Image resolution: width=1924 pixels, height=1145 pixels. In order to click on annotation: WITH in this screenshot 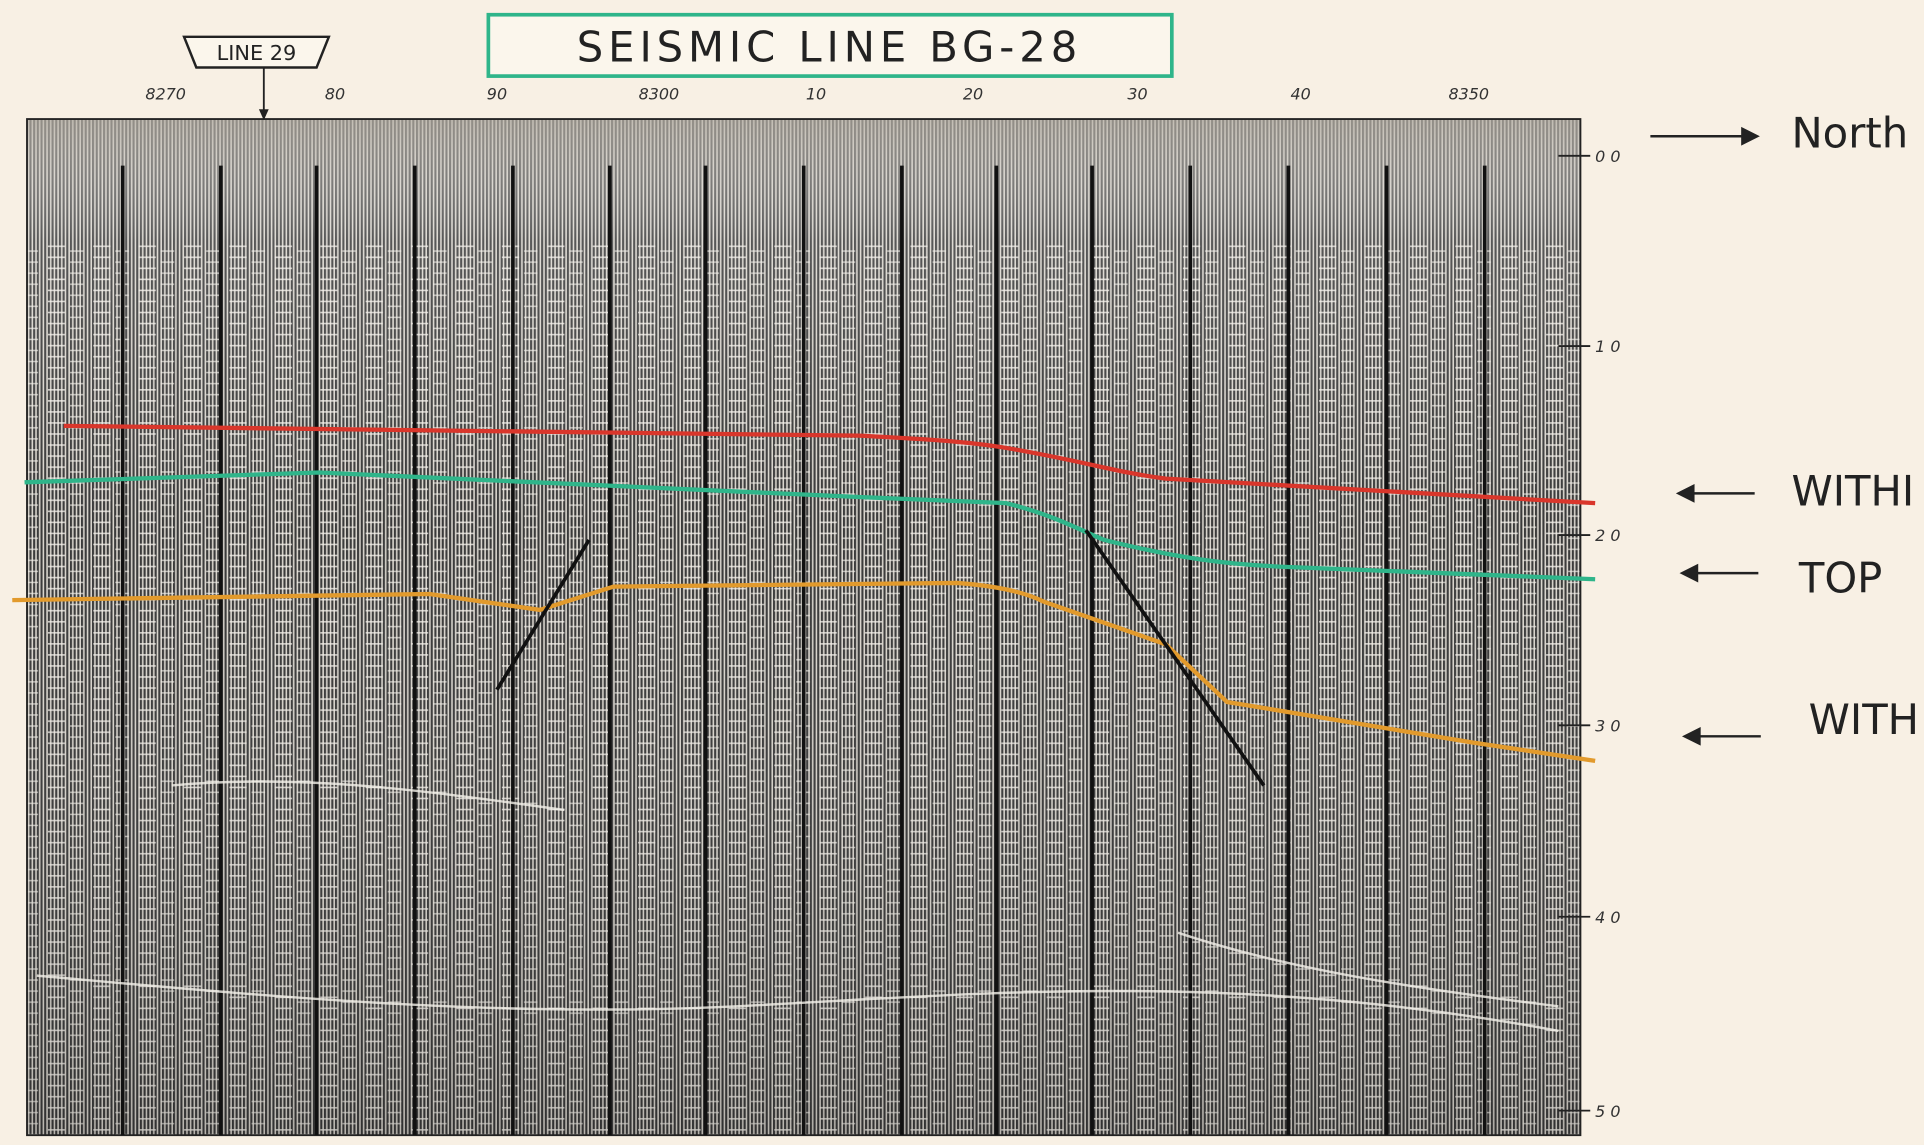, I will do `click(1864, 719)`.